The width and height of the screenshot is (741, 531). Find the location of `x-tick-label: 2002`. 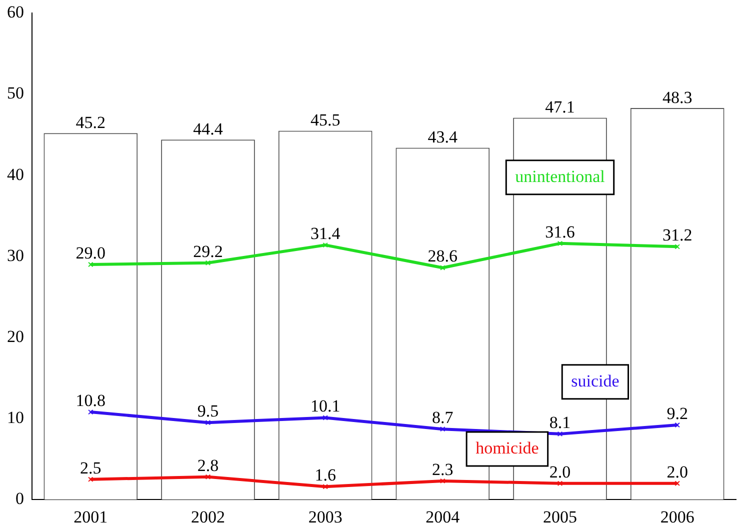

x-tick-label: 2002 is located at coordinates (208, 516).